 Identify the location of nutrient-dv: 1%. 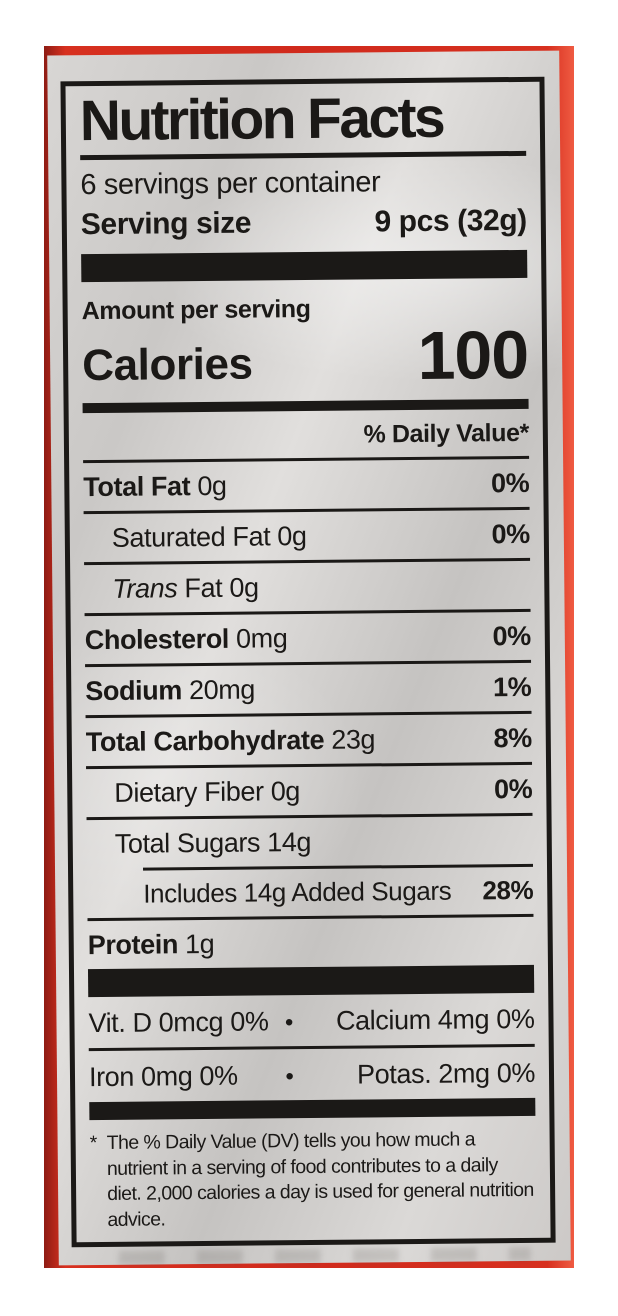
(512, 687).